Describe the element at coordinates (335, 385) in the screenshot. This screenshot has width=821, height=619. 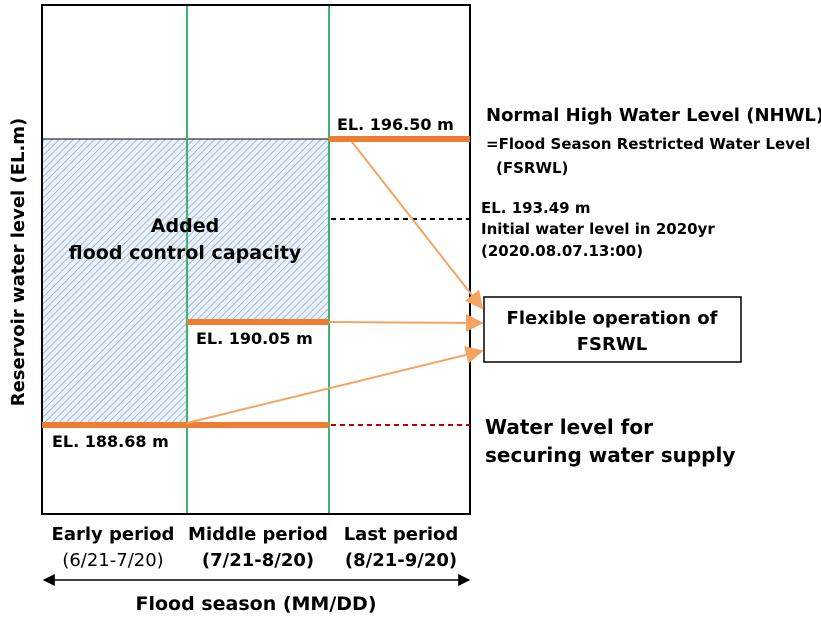
I see `arrow-supply-to-box` at that location.